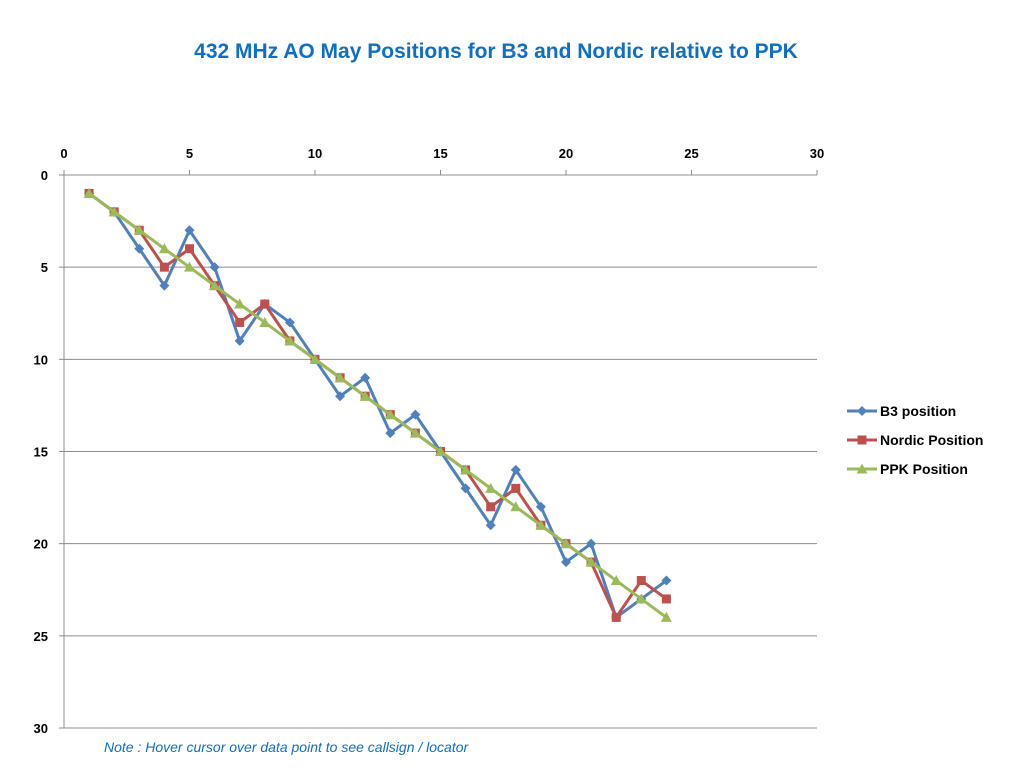  What do you see at coordinates (41, 544) in the screenshot?
I see `y-tick-label: 20` at bounding box center [41, 544].